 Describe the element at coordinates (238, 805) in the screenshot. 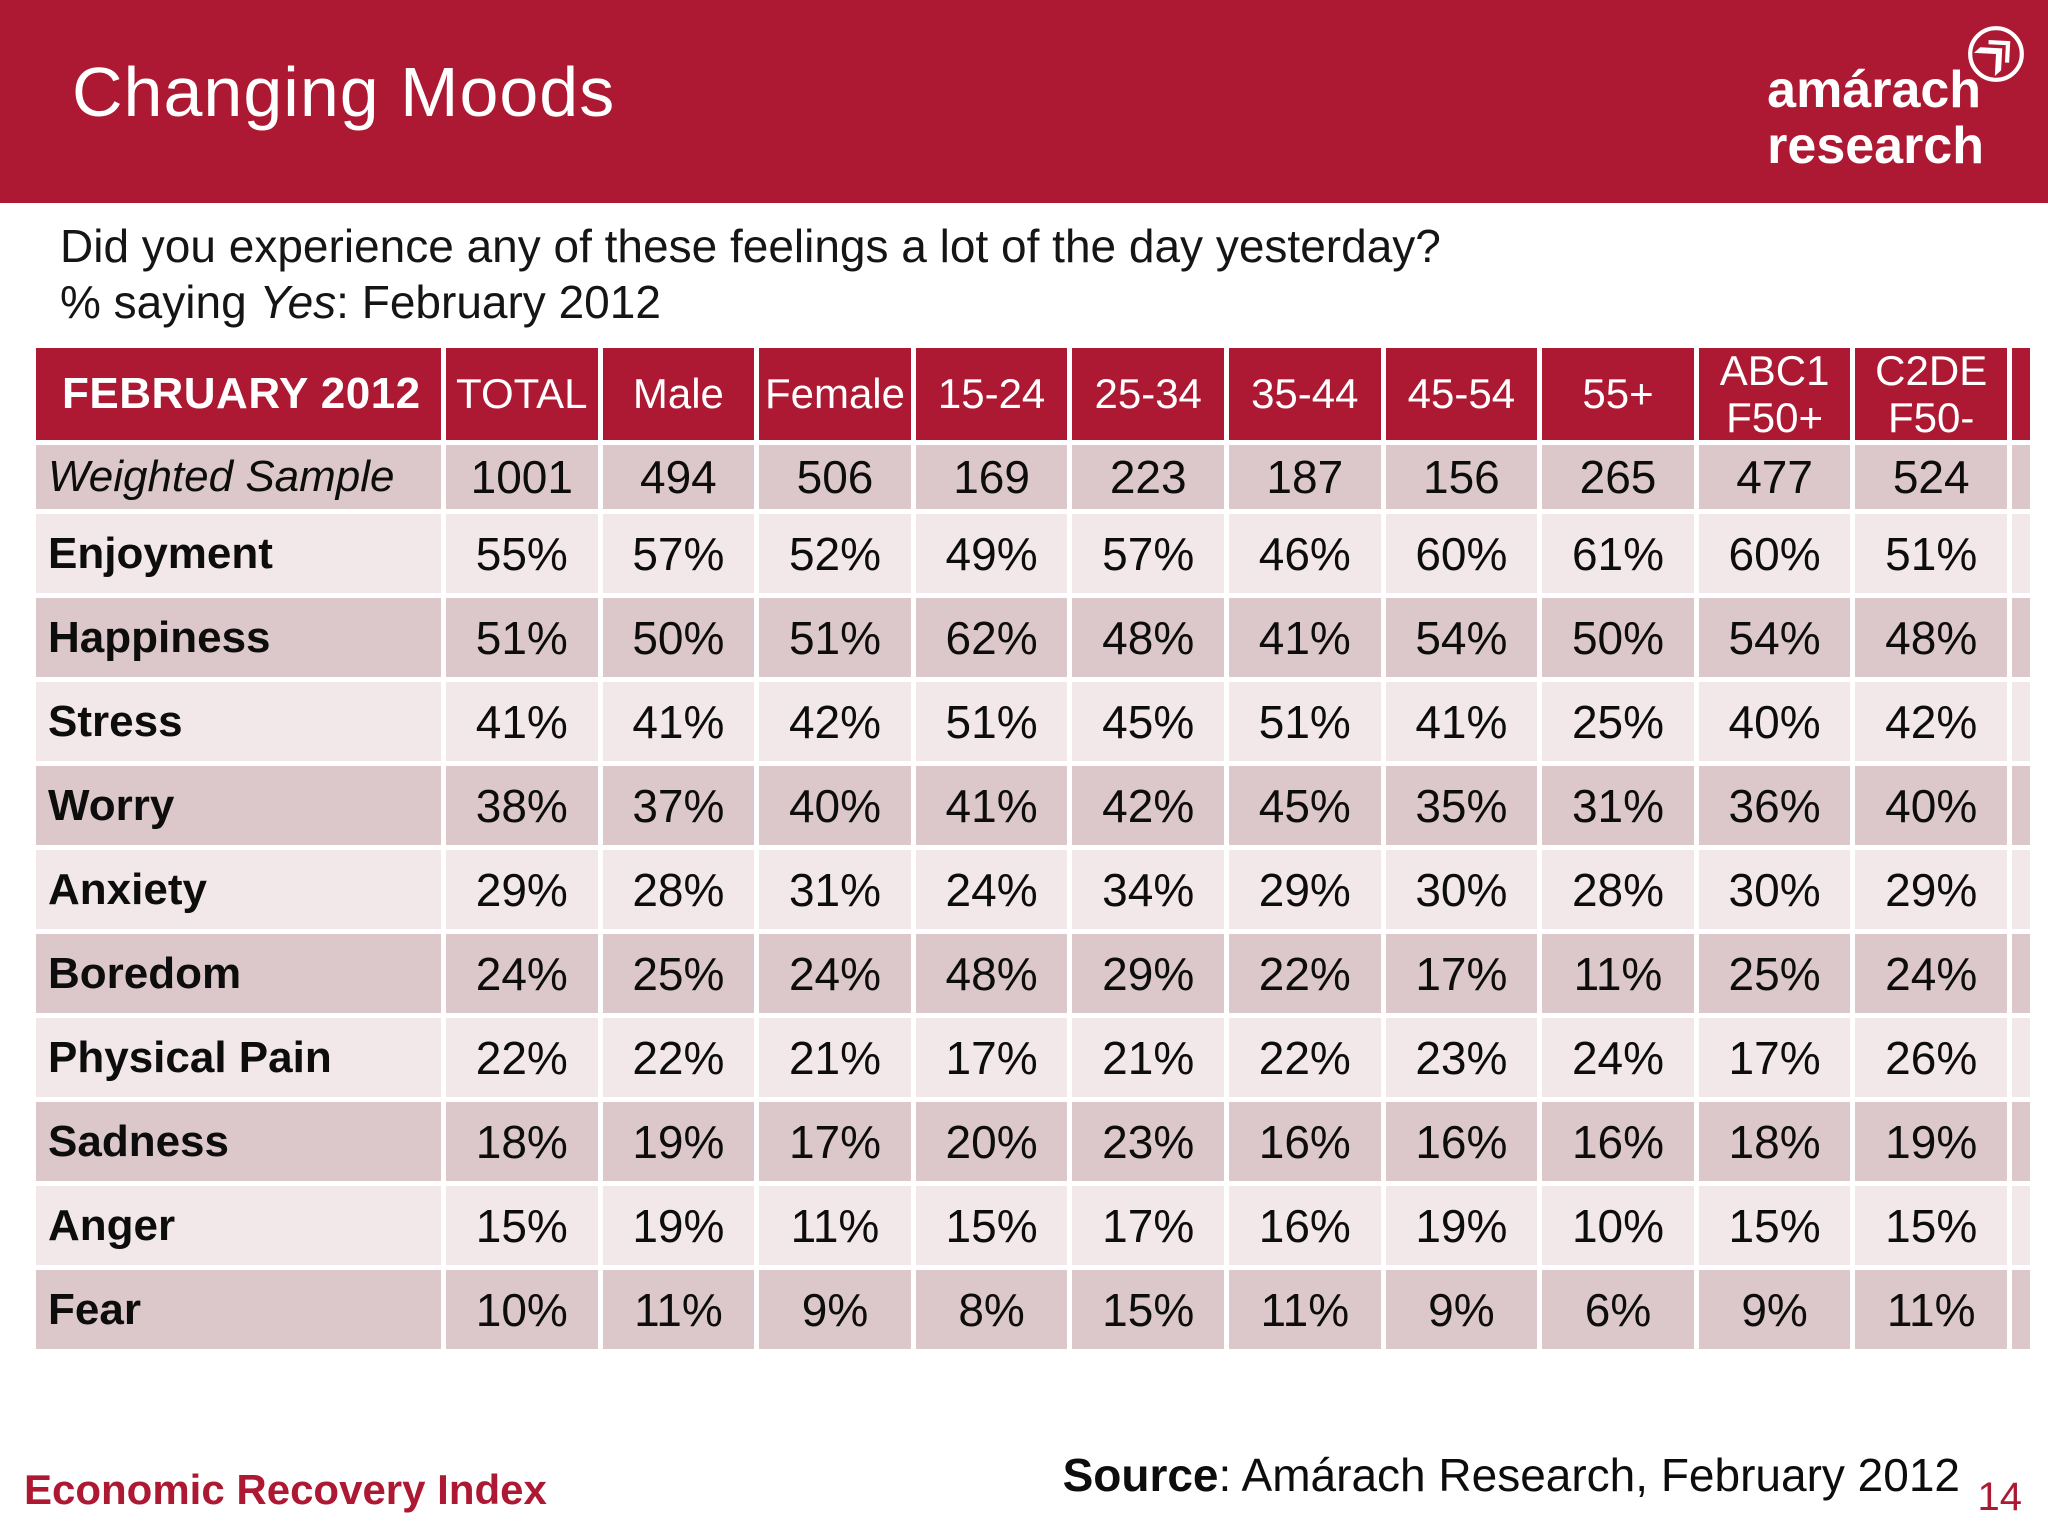

I see `row-label: Worry` at that location.